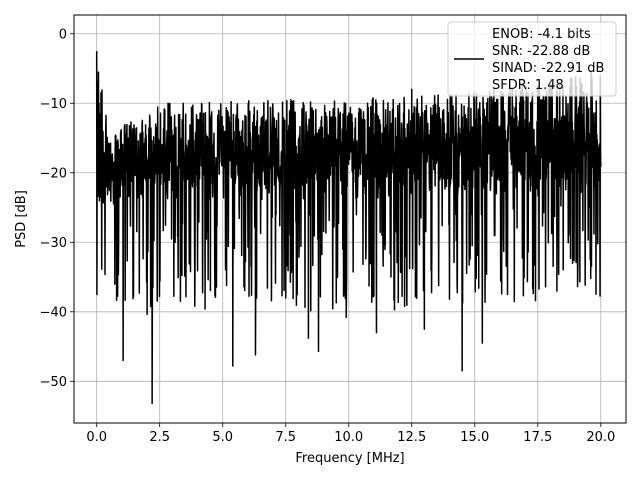 The width and height of the screenshot is (640, 480). Describe the element at coordinates (57, 208) in the screenshot. I see `y-axis-ticks: 0 −10 −20 −30 −40 −50` at that location.